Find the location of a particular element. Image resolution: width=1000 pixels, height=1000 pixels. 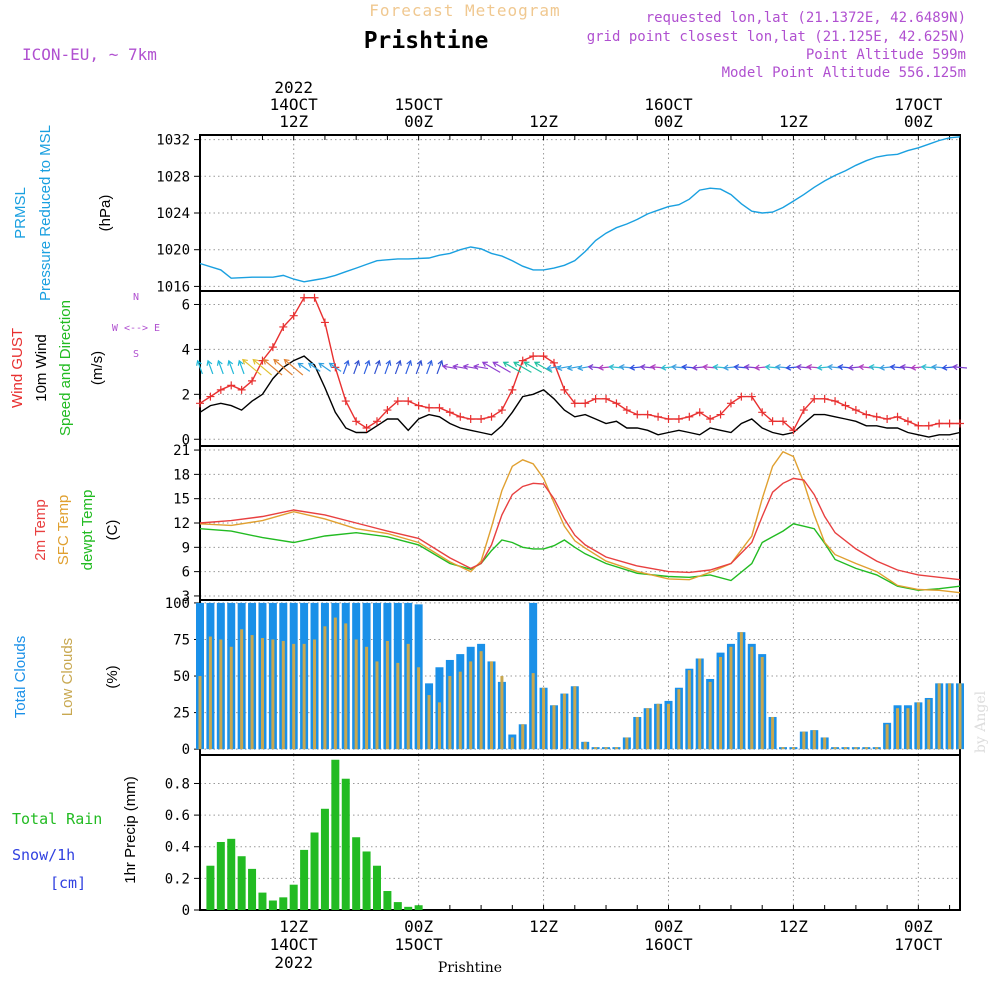

footer-place: Prishtine is located at coordinates (470, 968).